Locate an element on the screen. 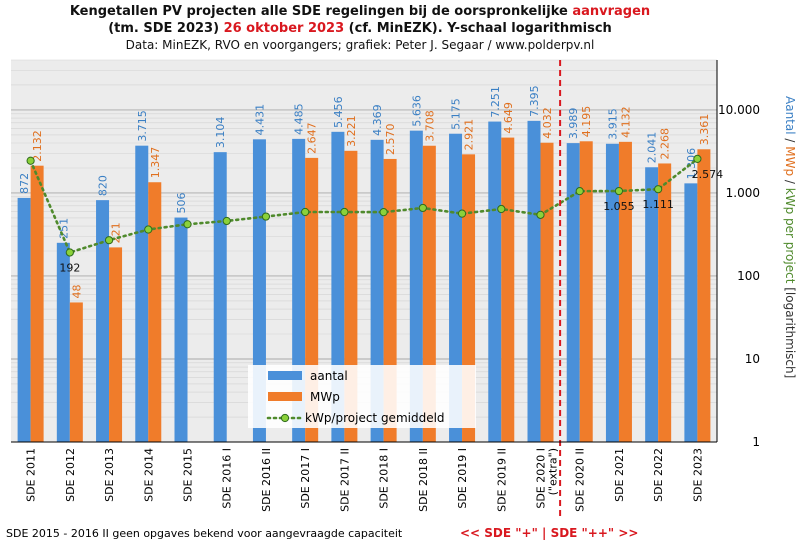  y-tick-label: 10 is located at coordinates (752, 359).